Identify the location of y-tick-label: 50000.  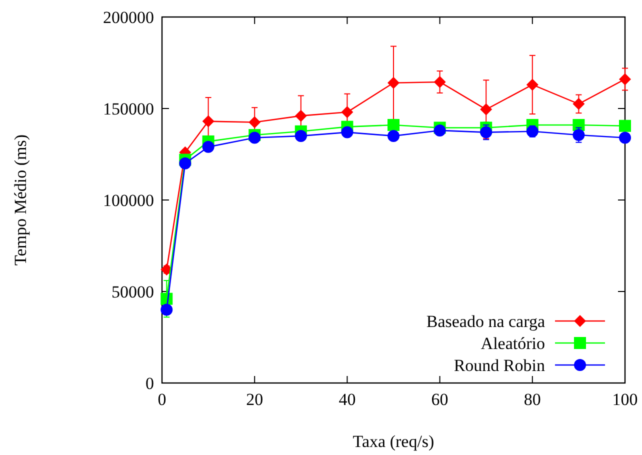
(133, 292).